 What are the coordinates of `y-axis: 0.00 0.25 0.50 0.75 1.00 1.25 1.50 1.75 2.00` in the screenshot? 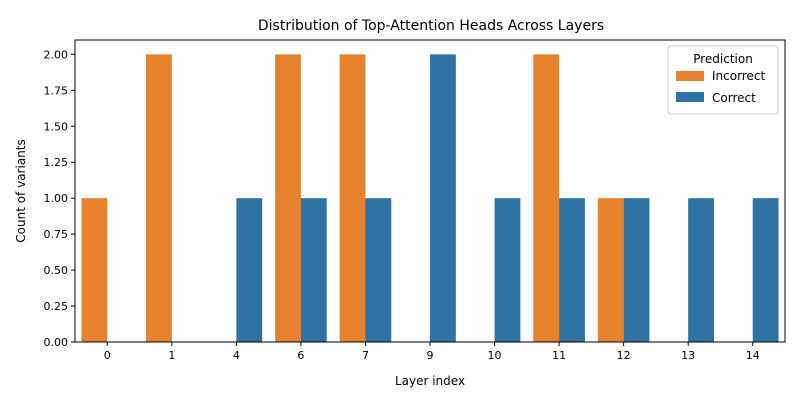 It's located at (59, 198).